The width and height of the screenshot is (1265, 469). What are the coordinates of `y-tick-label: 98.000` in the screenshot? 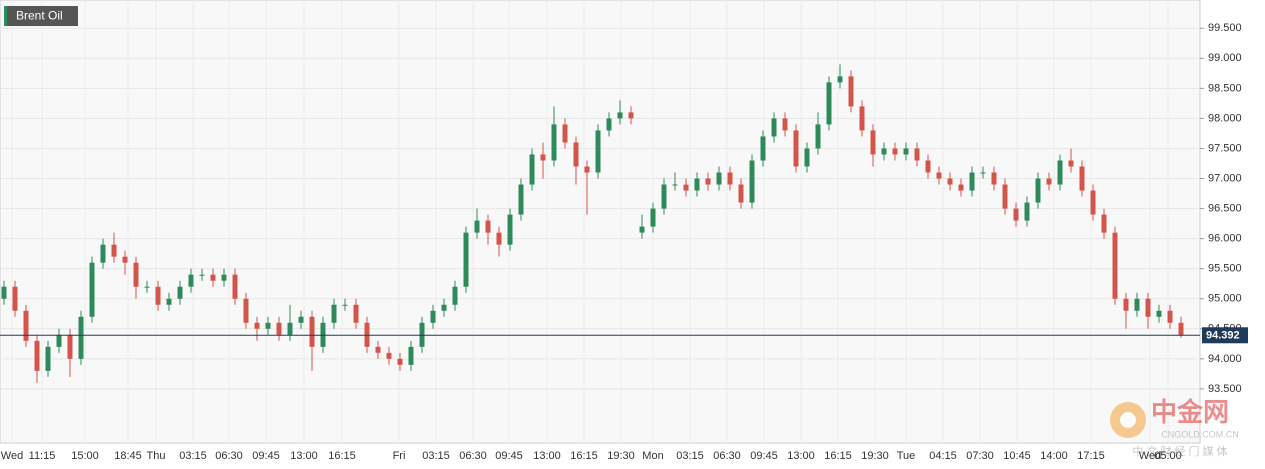 It's located at (1225, 118).